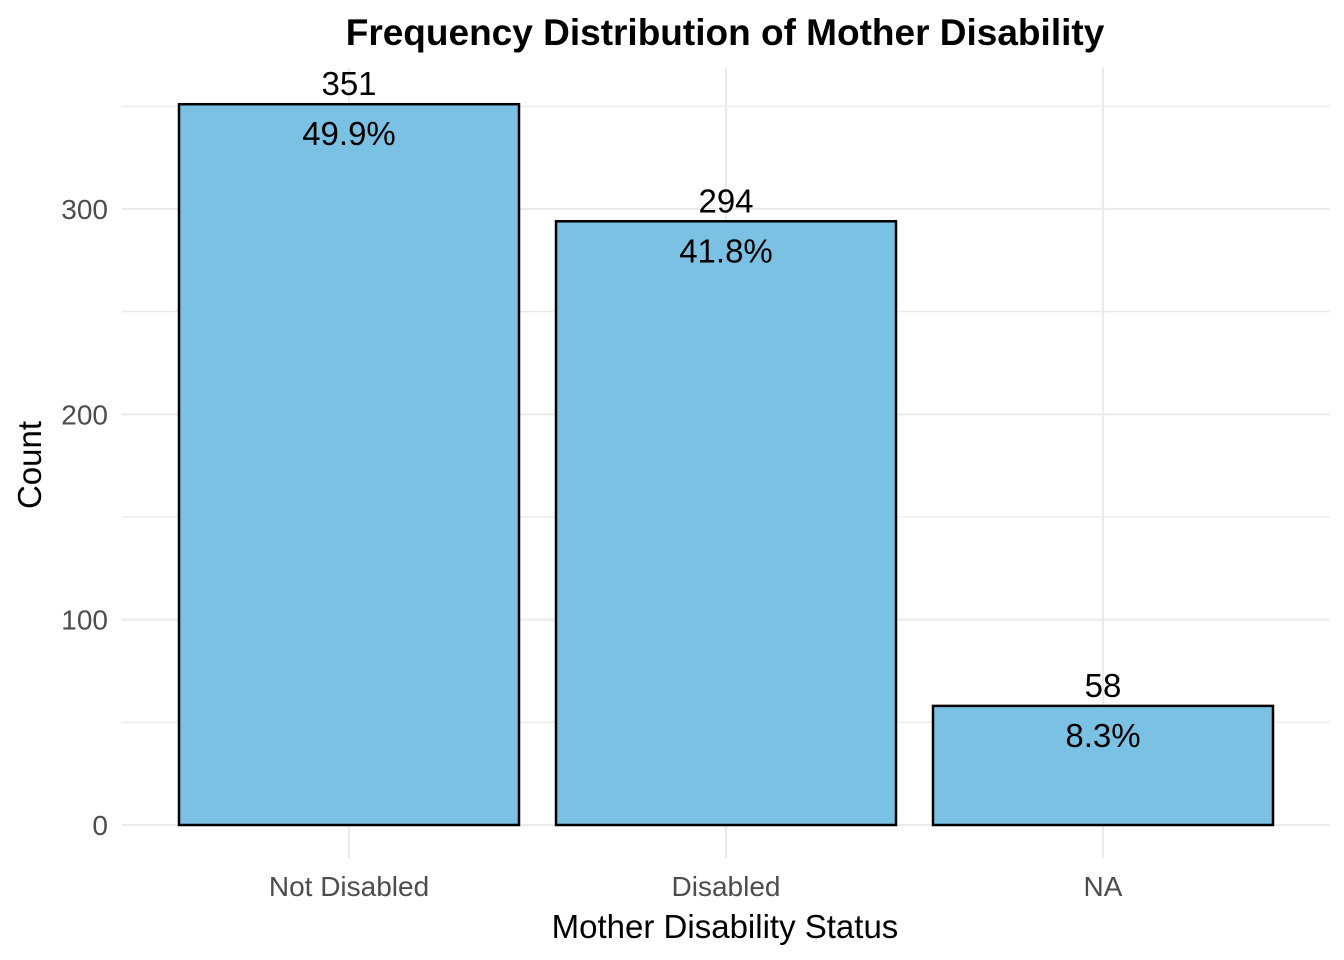 This screenshot has width=1344, height=960. What do you see at coordinates (29, 465) in the screenshot?
I see `y-axis-title: Count` at bounding box center [29, 465].